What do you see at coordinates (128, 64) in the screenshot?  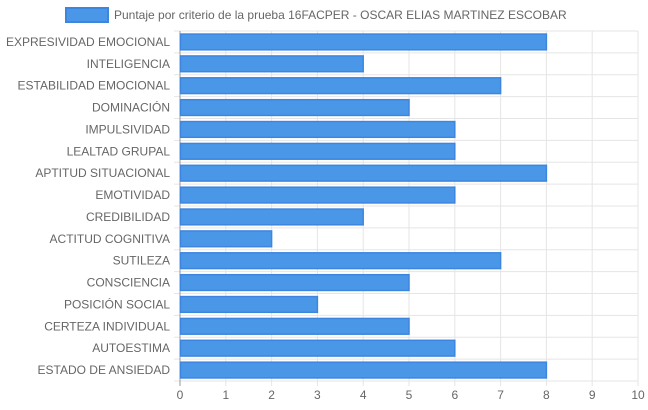 I see `category-label: INTELIGENCIA` at bounding box center [128, 64].